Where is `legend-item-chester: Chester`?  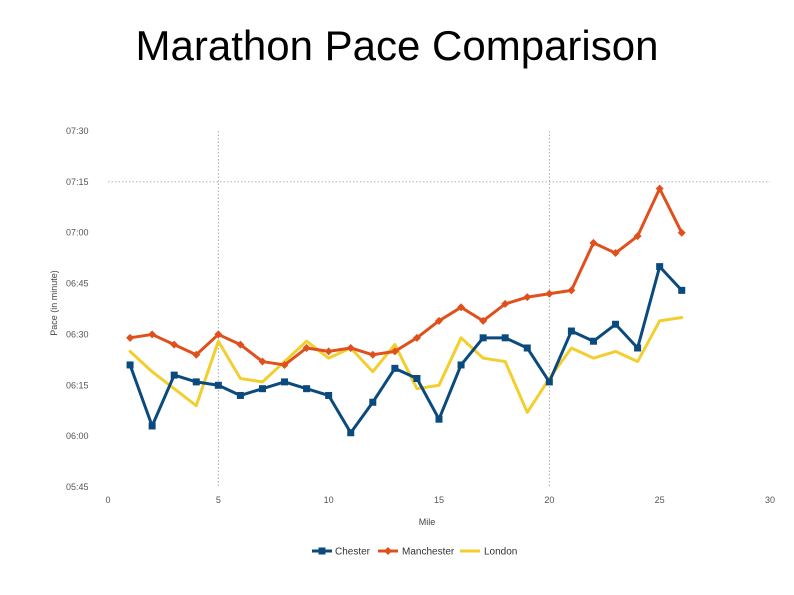
legend-item-chester: Chester is located at coordinates (341, 552).